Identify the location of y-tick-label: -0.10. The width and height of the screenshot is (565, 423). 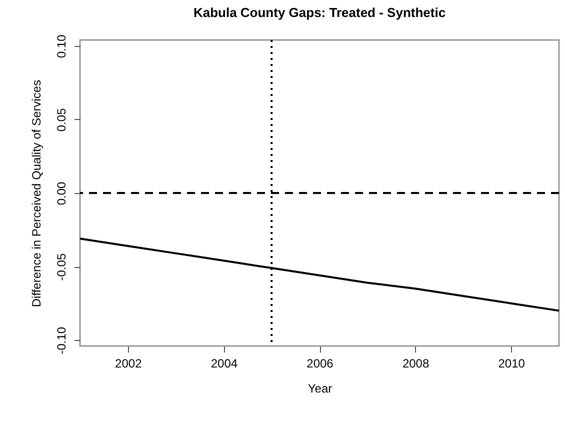
(61, 340).